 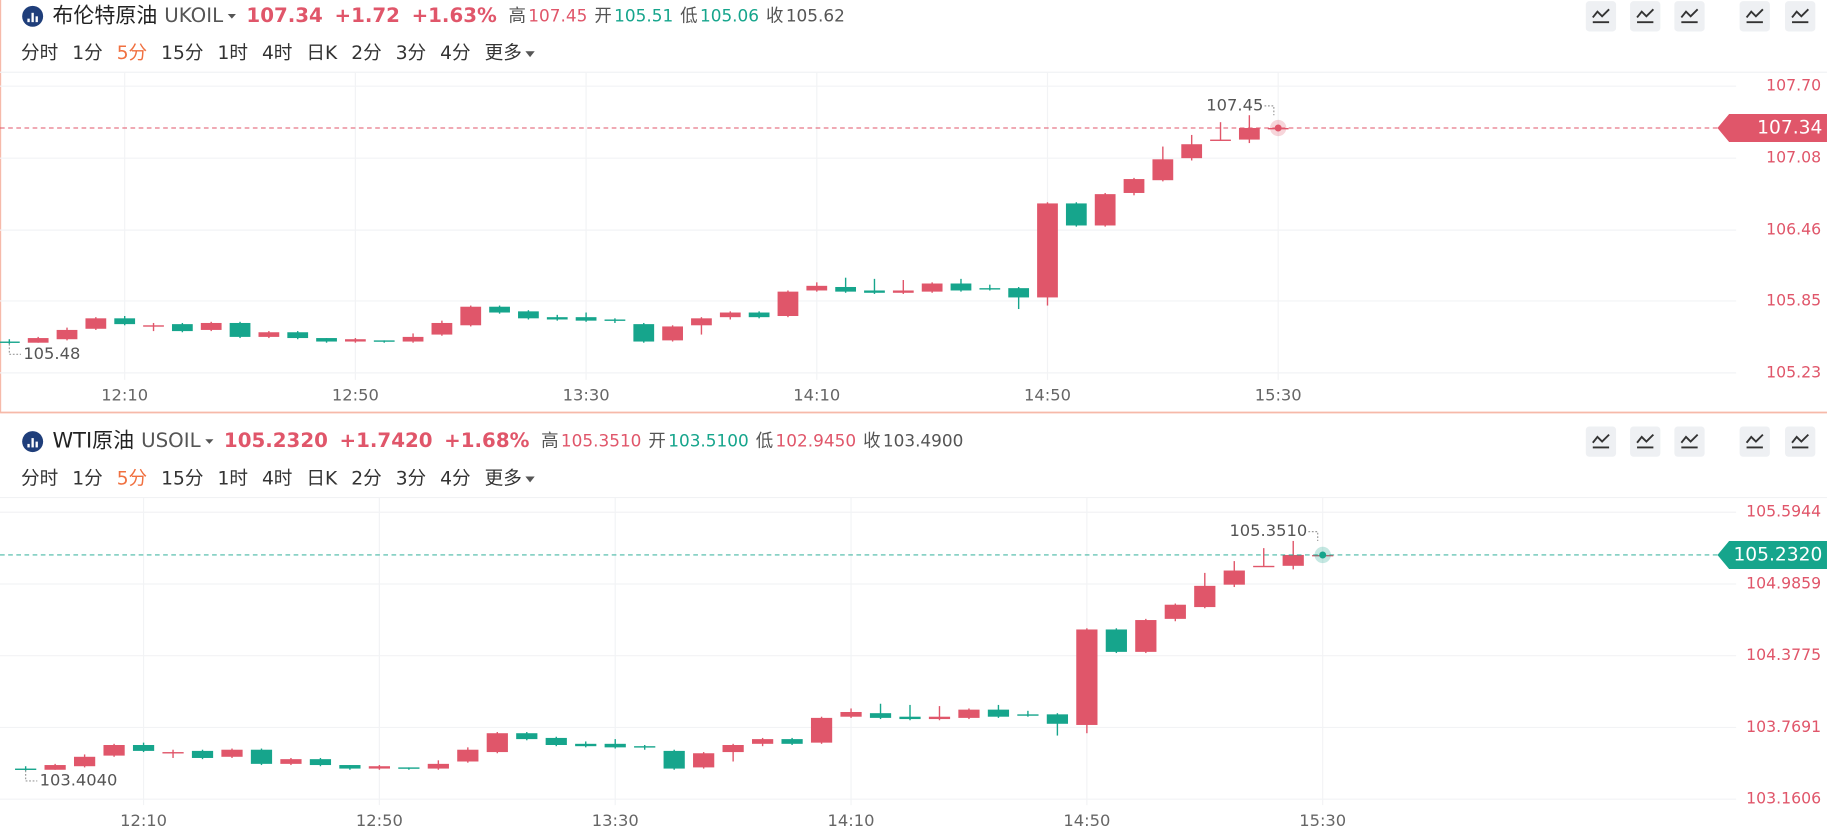 What do you see at coordinates (1783, 654) in the screenshot?
I see `y-tick-label: 104.3775` at bounding box center [1783, 654].